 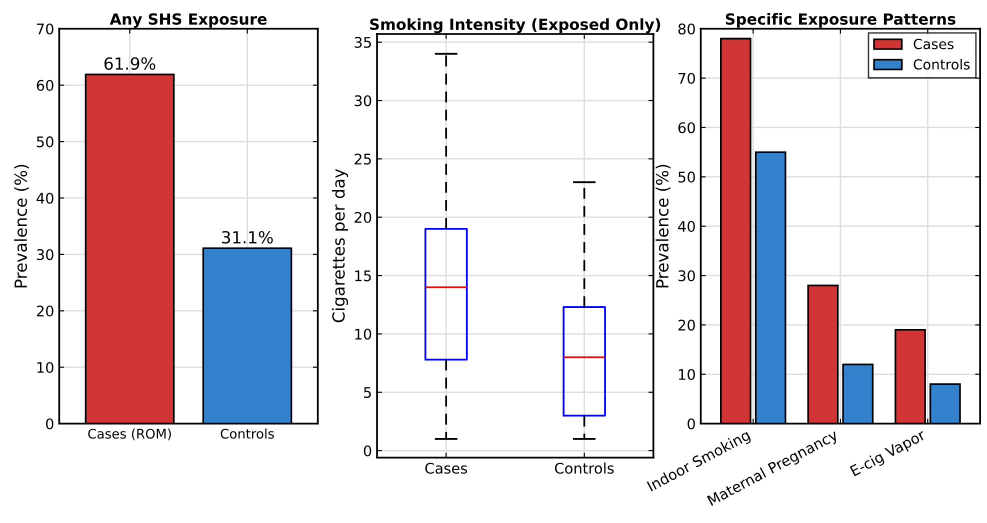 I want to click on y-tick-label: 15, so click(x=363, y=276).